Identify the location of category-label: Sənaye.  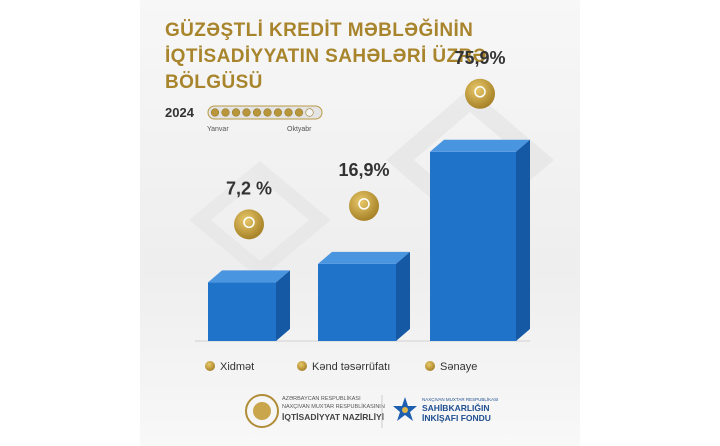
(458, 367).